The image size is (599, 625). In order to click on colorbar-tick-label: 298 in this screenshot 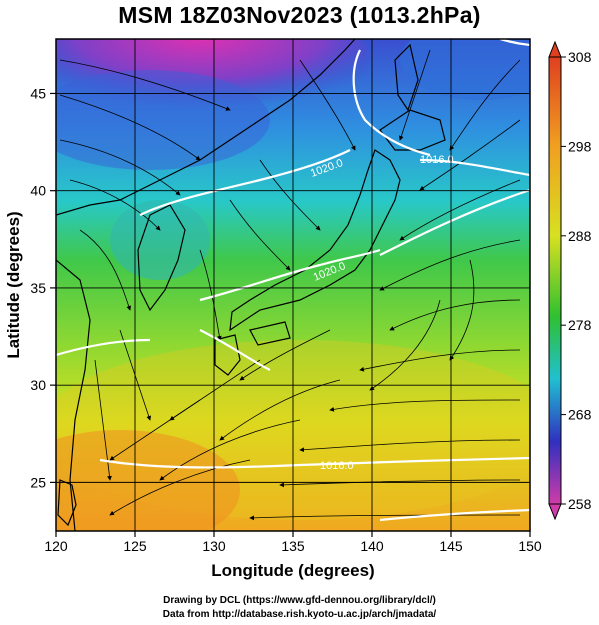, I will do `click(580, 146)`.